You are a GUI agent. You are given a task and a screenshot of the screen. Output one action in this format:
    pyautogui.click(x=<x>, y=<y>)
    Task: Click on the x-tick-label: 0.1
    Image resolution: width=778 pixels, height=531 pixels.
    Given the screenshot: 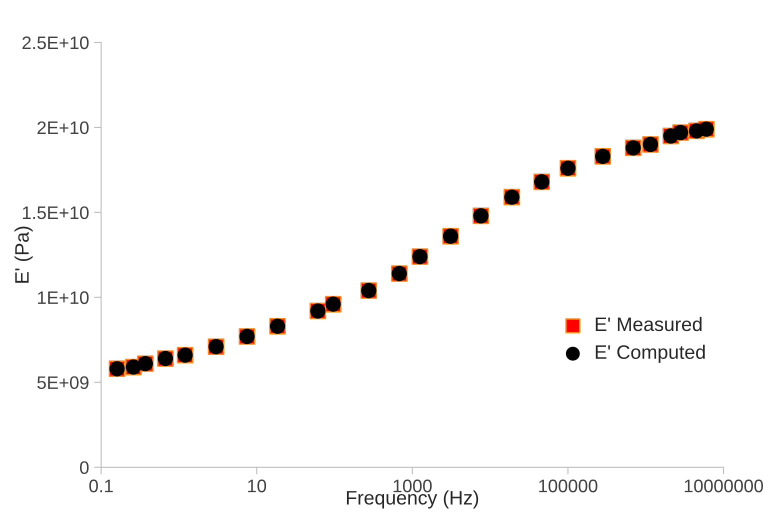 What is the action you would take?
    pyautogui.click(x=101, y=486)
    